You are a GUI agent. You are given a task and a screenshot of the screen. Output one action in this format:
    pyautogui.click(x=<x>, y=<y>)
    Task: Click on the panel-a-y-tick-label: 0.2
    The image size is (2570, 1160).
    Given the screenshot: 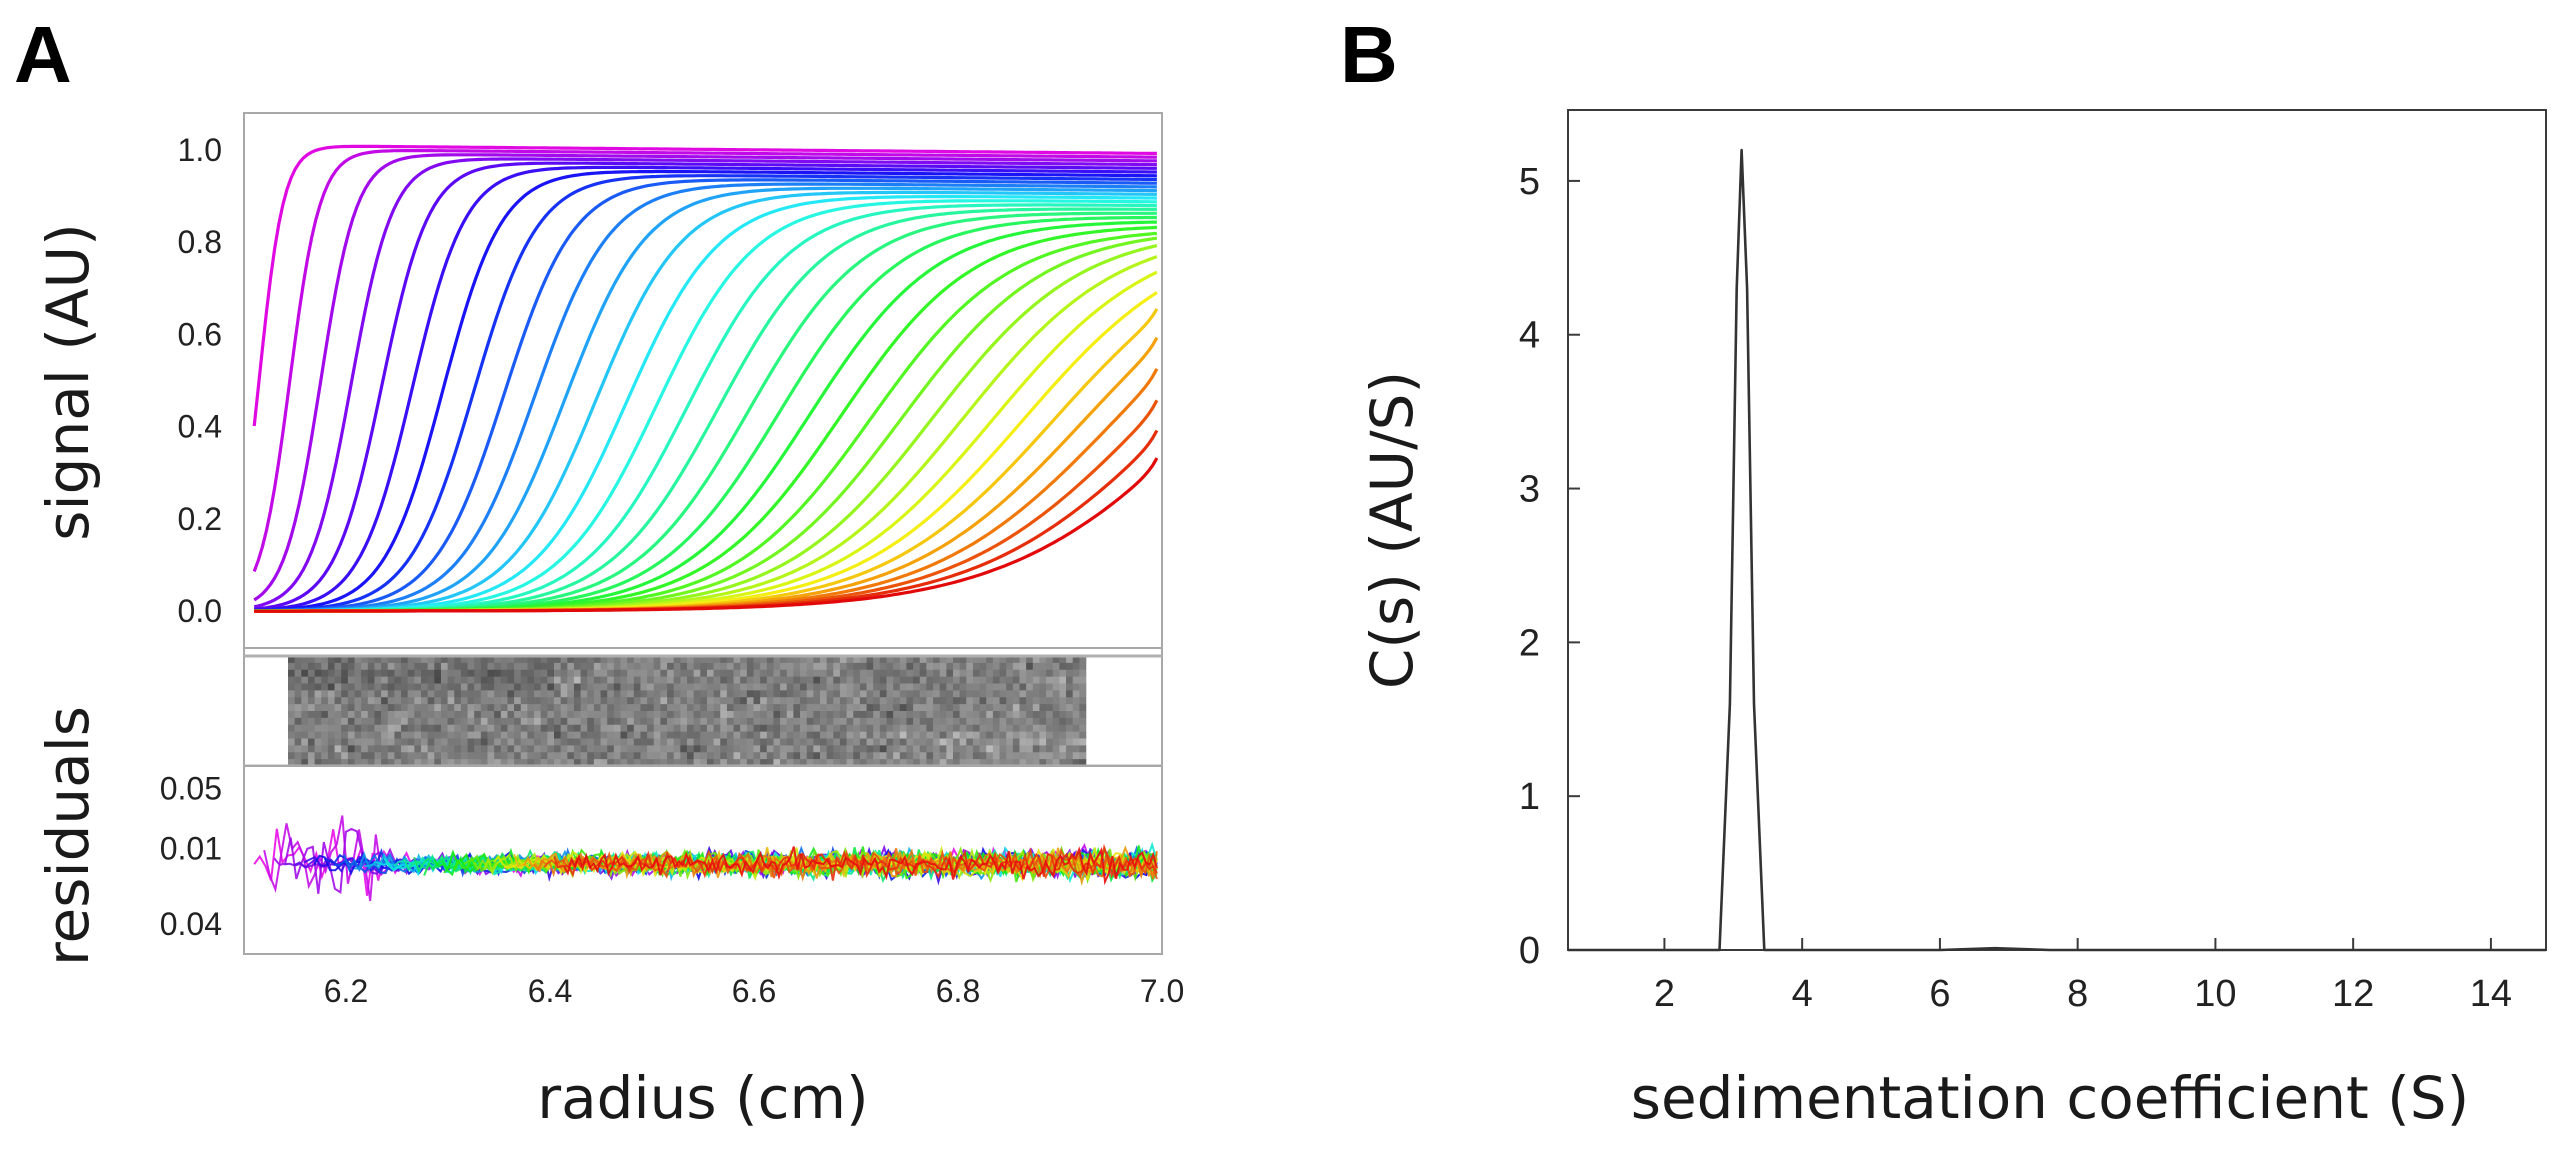 What is the action you would take?
    pyautogui.click(x=200, y=519)
    